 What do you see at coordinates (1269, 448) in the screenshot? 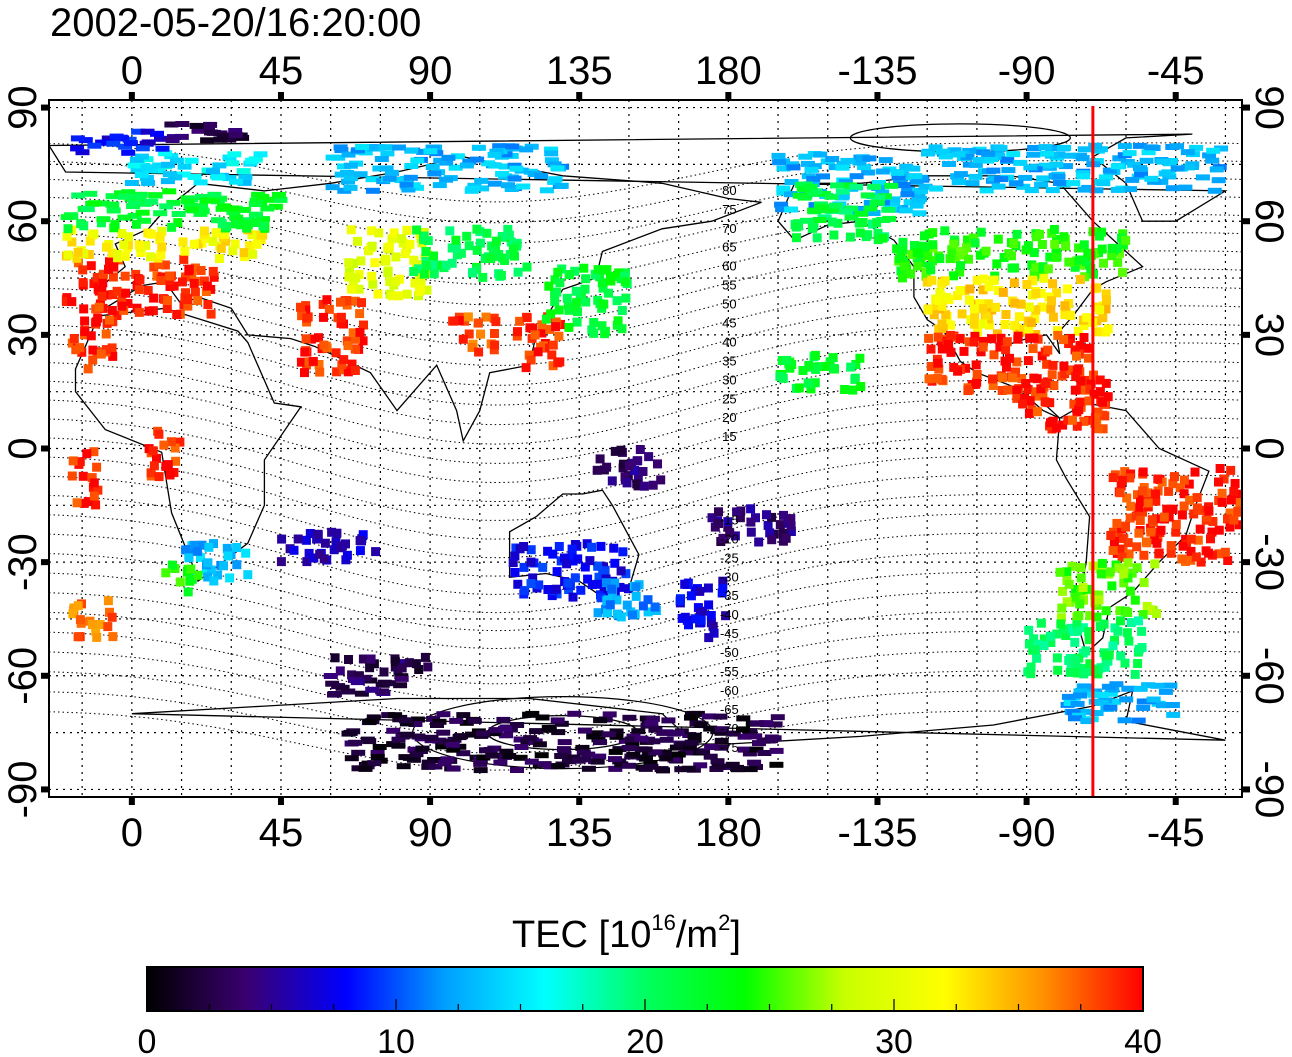
I see `lat-label-right: 0` at bounding box center [1269, 448].